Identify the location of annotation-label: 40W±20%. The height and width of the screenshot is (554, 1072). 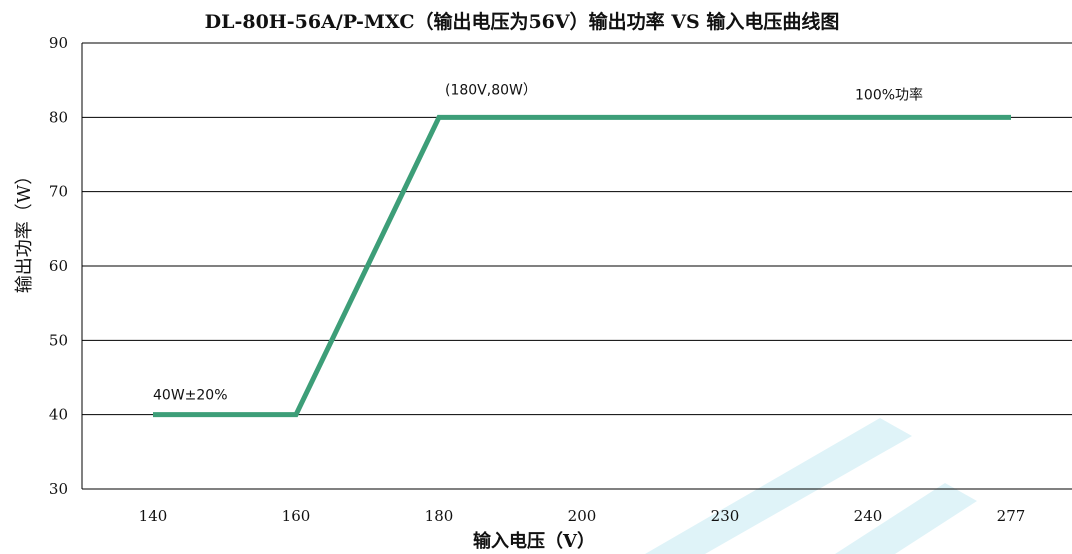
(190, 396).